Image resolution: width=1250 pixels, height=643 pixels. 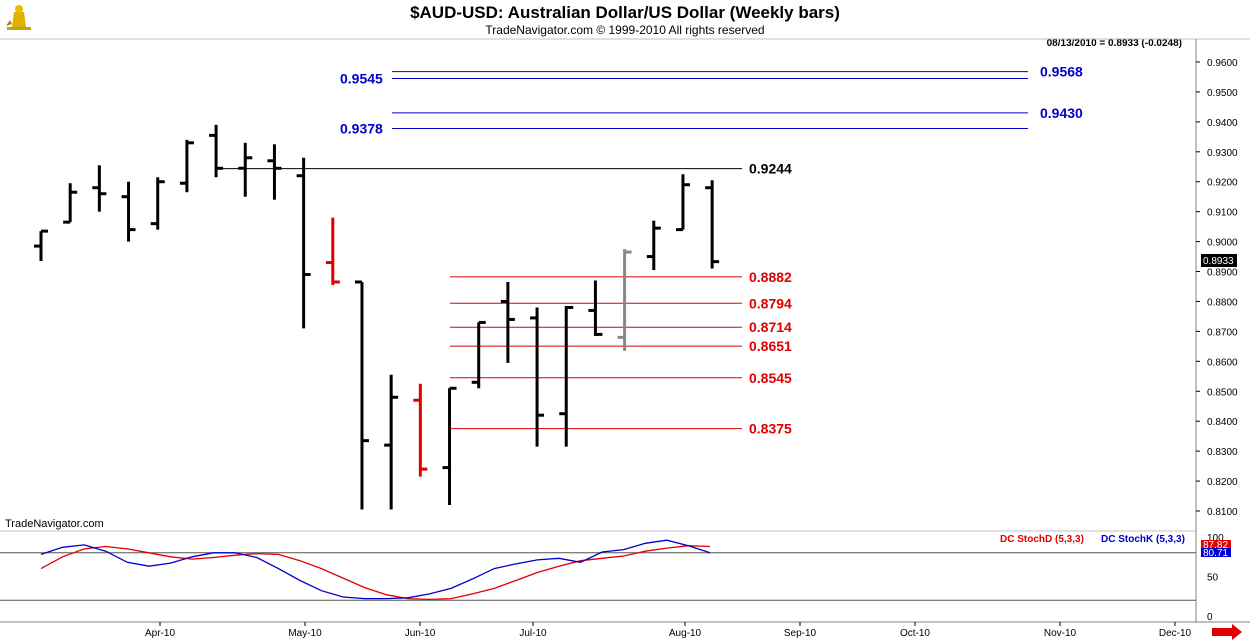 What do you see at coordinates (770, 346) in the screenshot?
I see `level-label: 0.8651` at bounding box center [770, 346].